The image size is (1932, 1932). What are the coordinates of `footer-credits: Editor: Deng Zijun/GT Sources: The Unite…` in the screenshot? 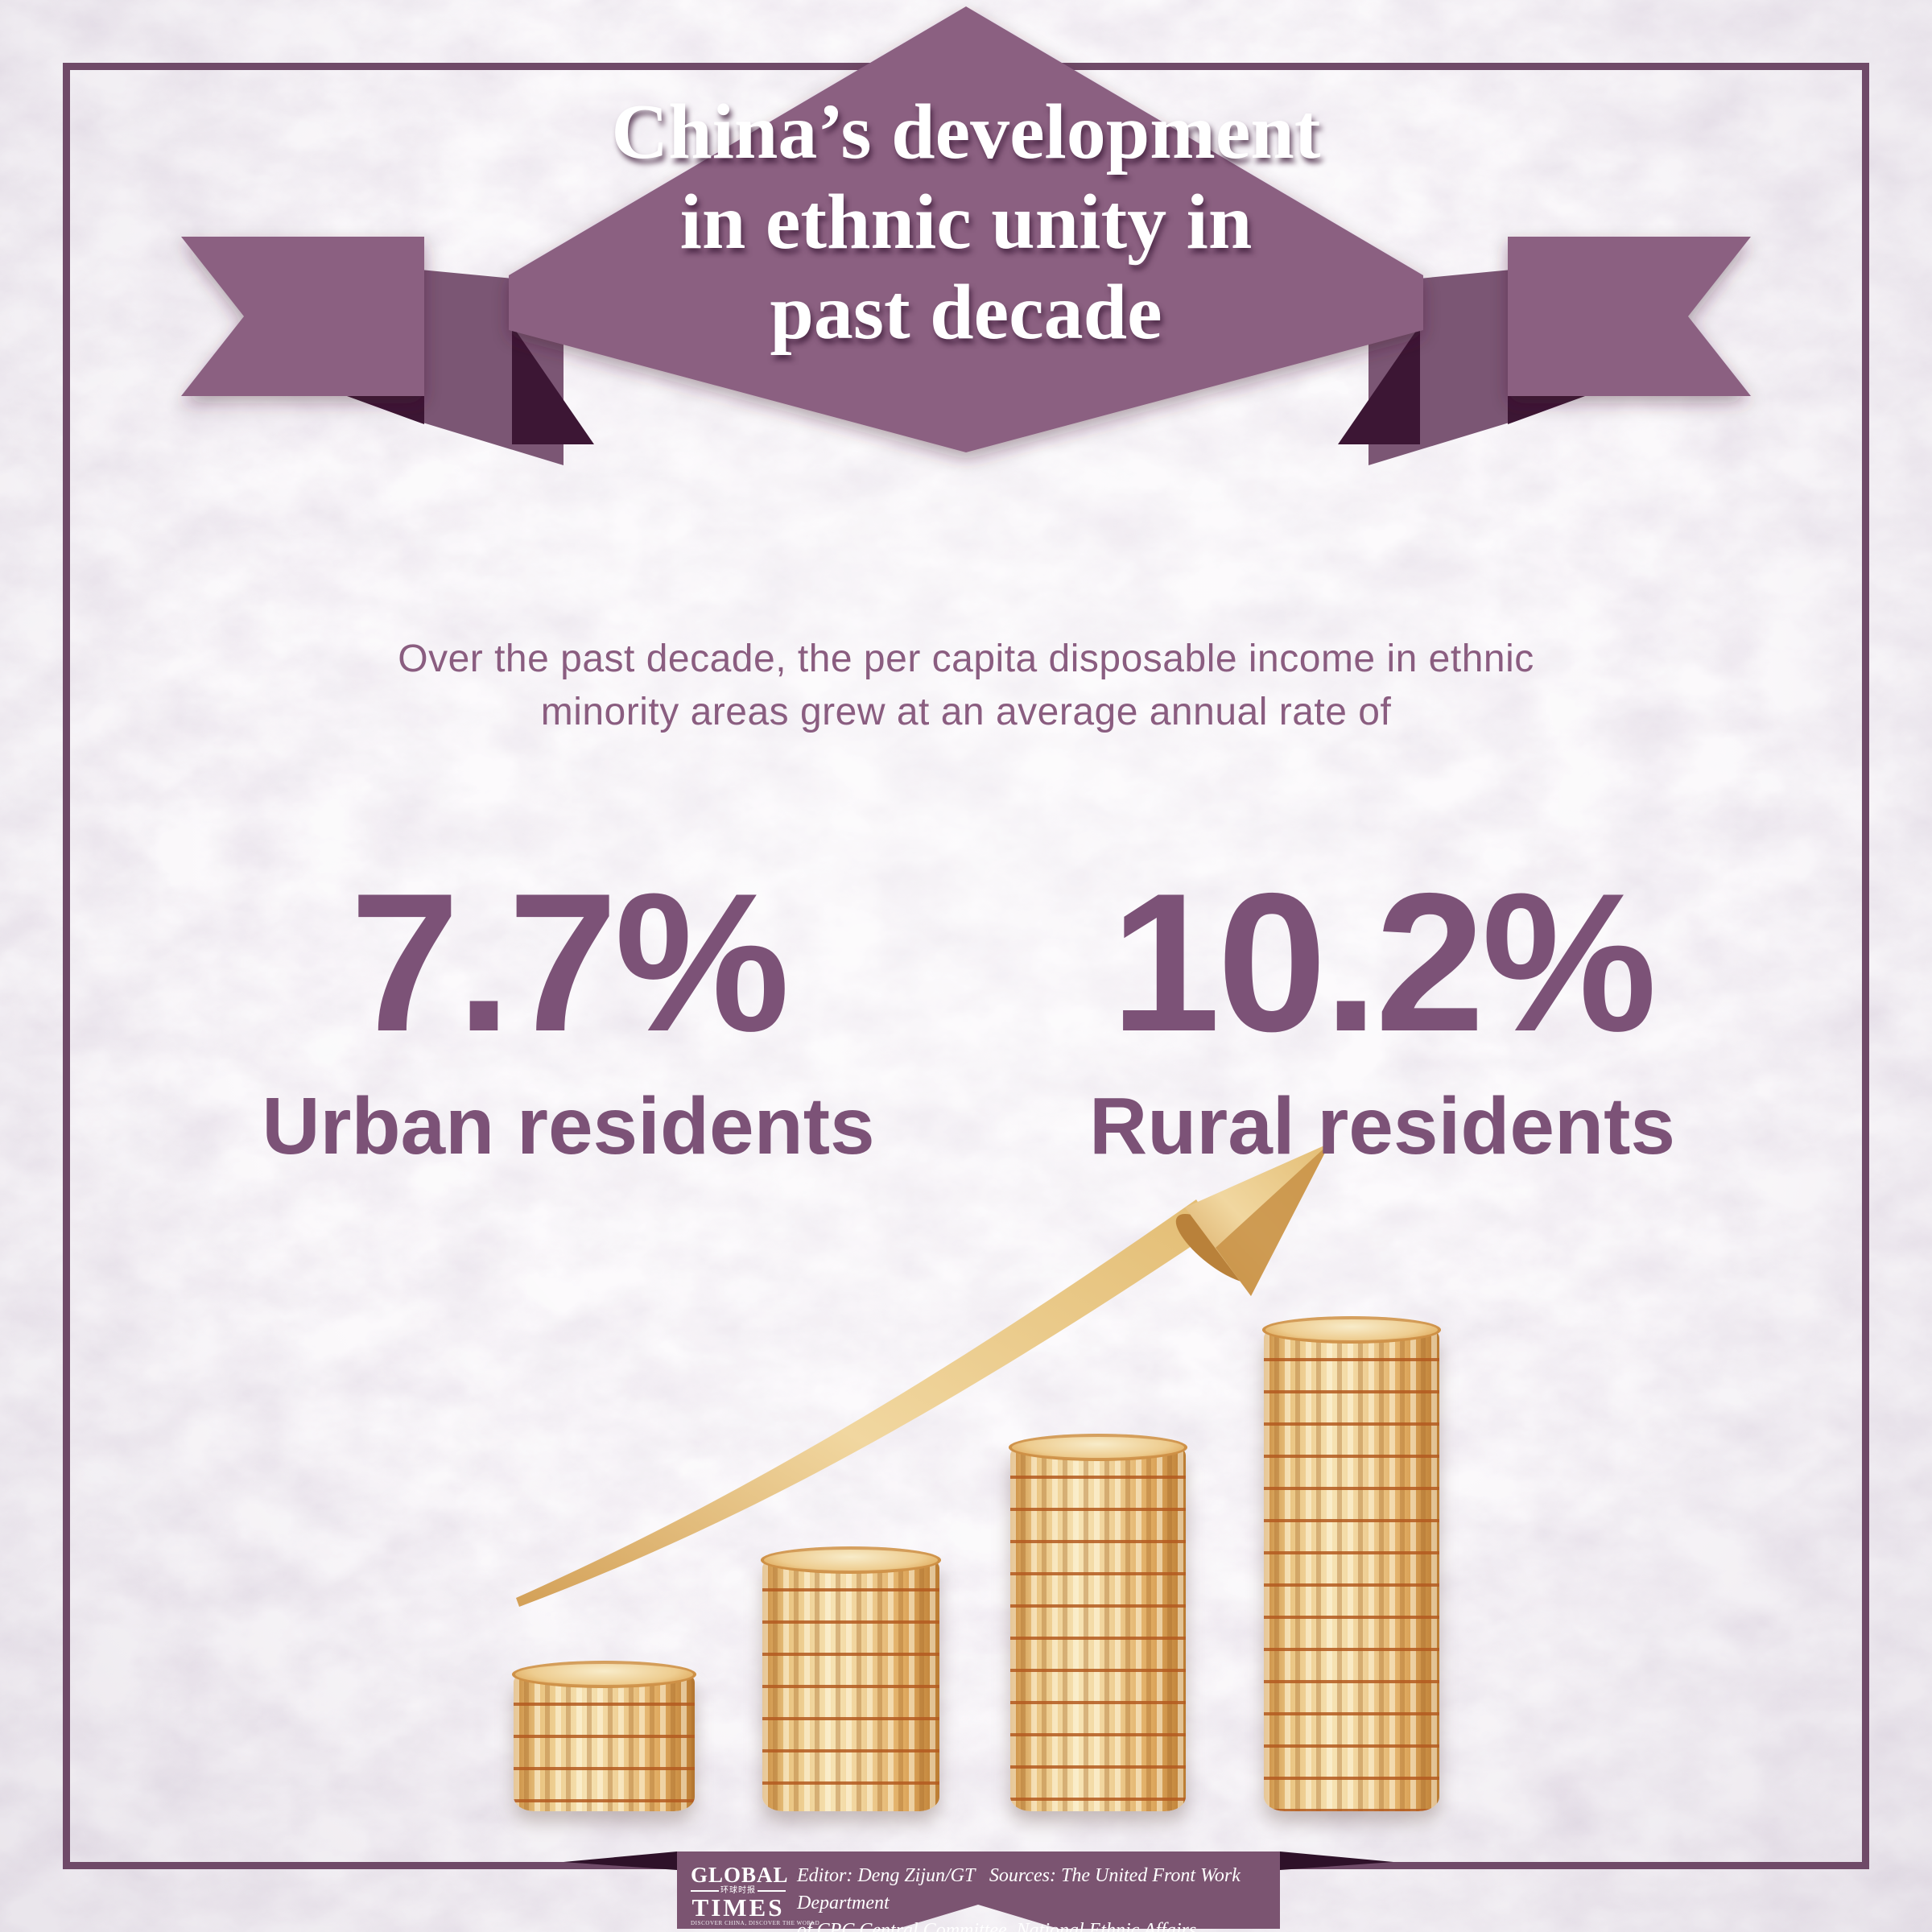 It's located at (1038, 1897).